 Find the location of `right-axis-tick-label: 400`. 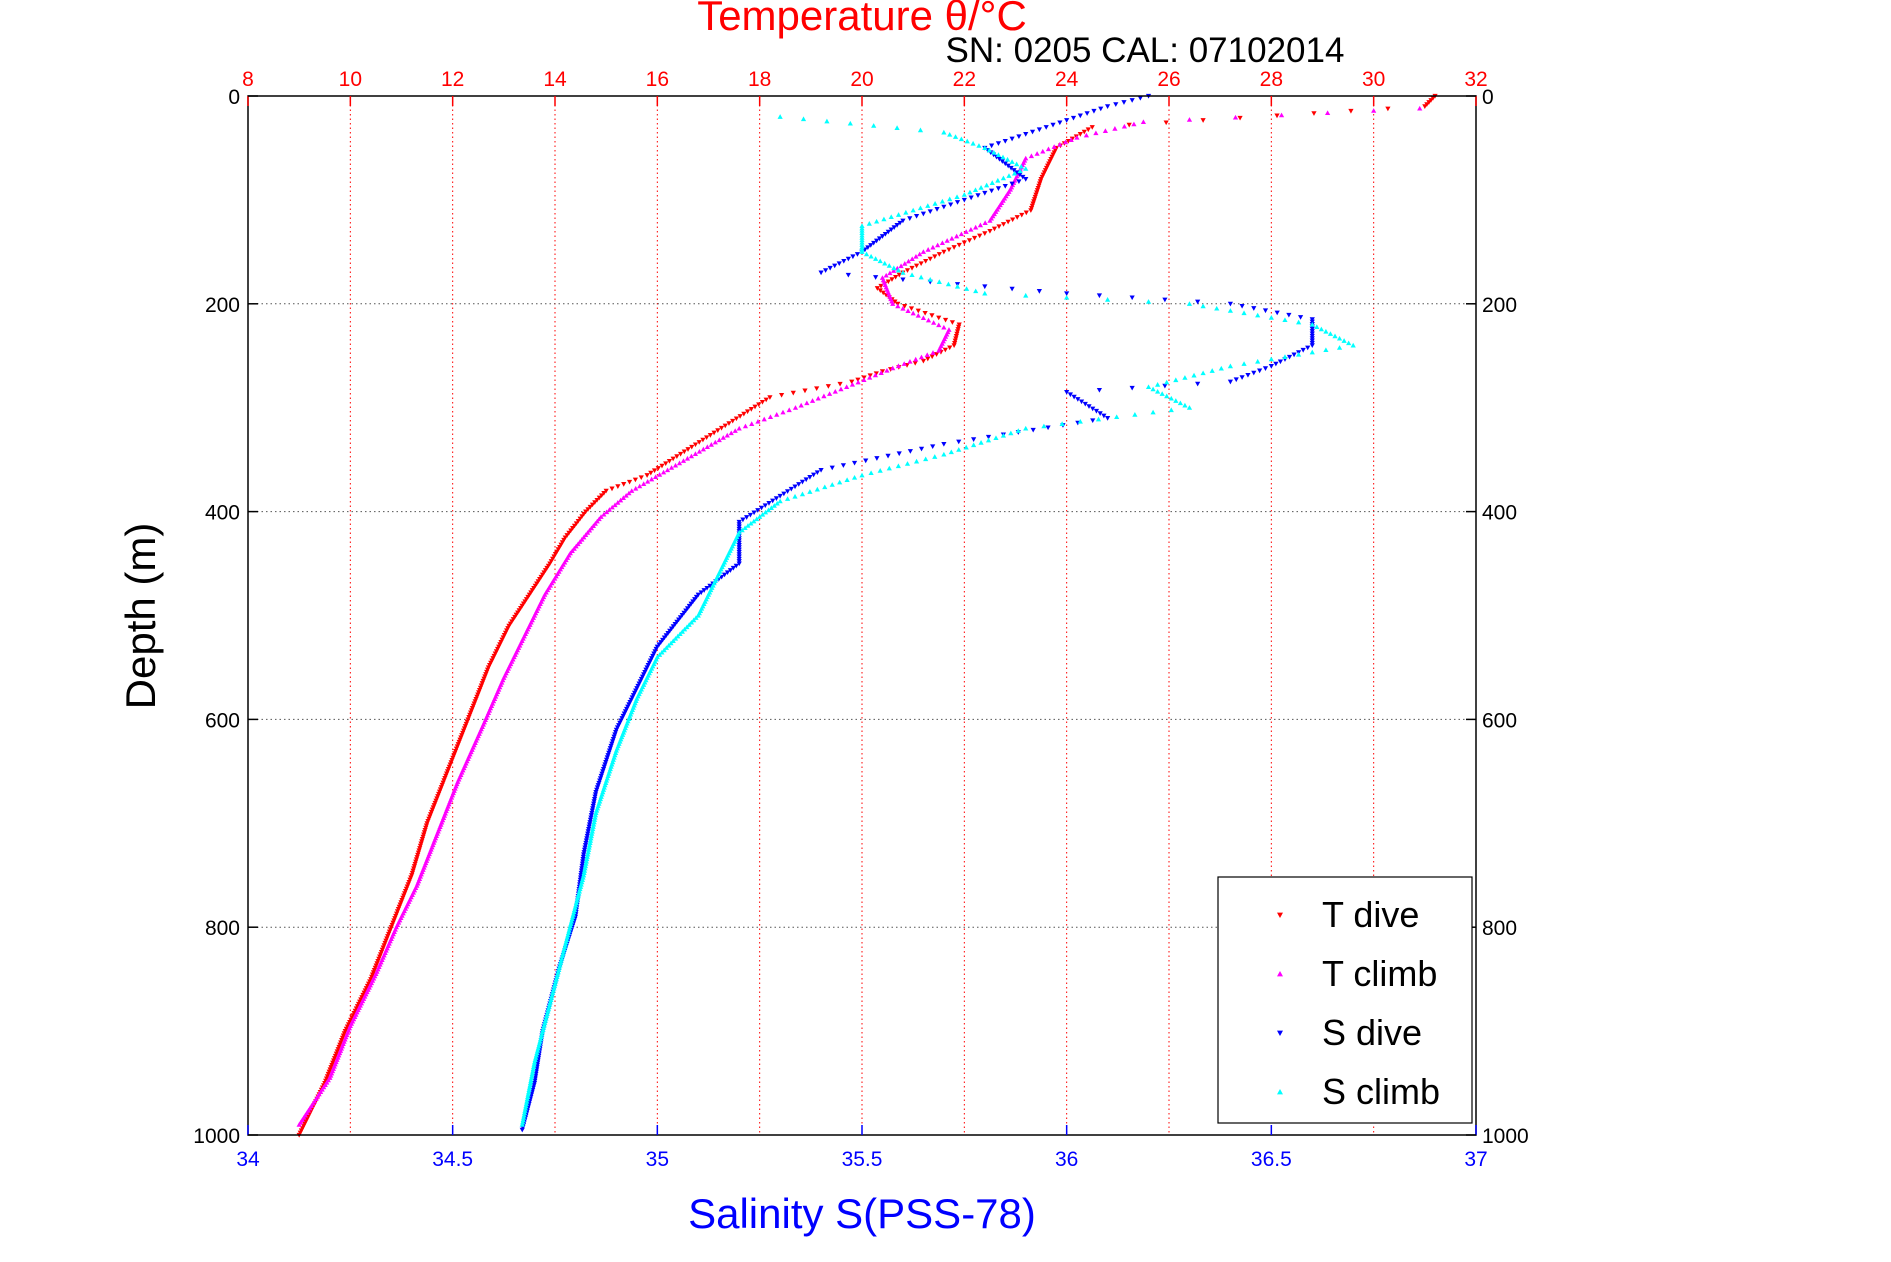

right-axis-tick-label: 400 is located at coordinates (1499, 513).